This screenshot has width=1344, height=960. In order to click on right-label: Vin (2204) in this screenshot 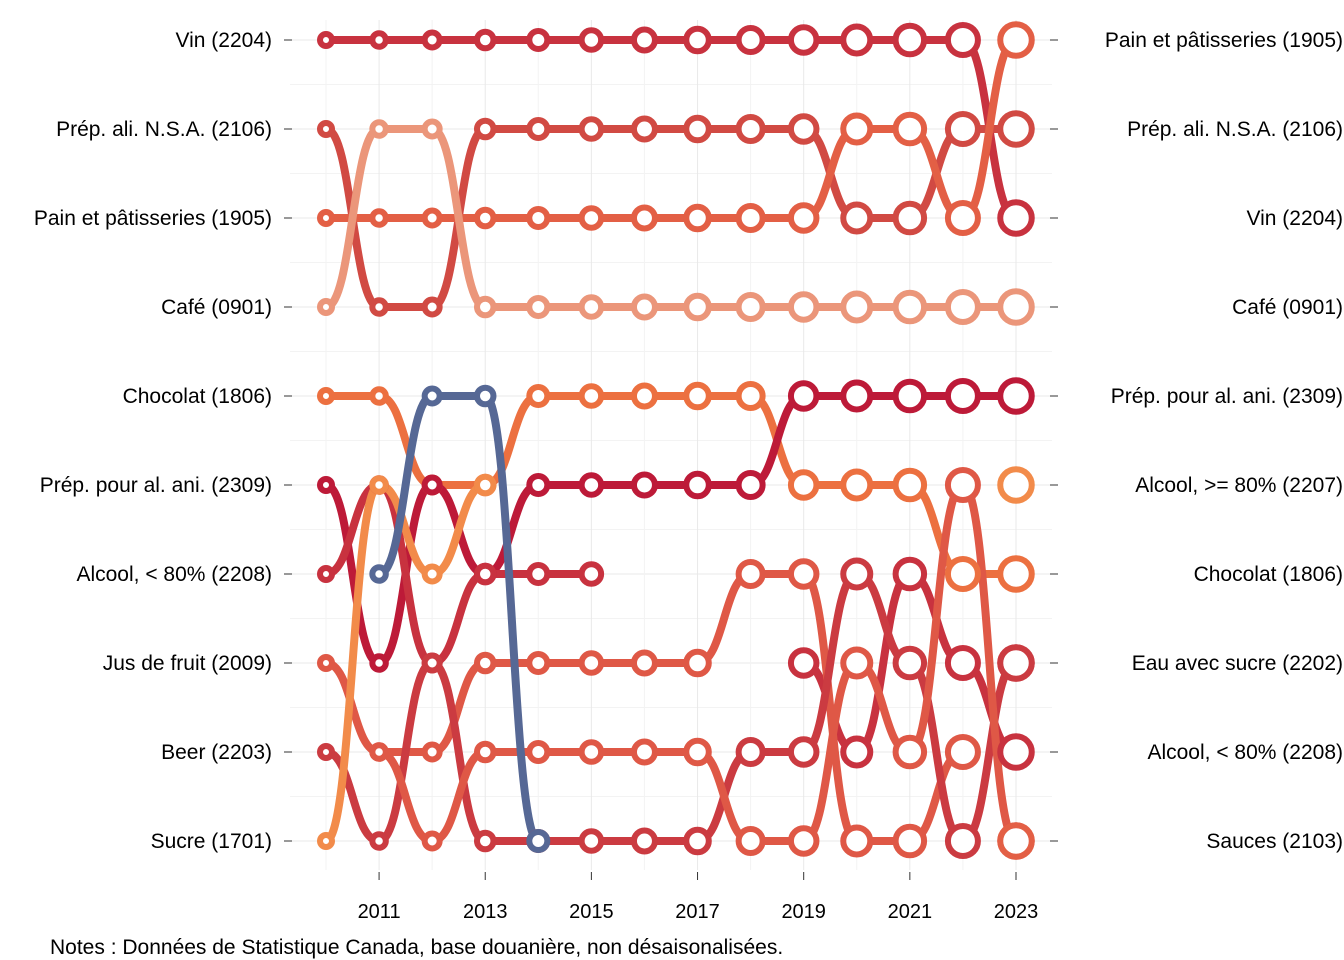, I will do `click(1294, 218)`.